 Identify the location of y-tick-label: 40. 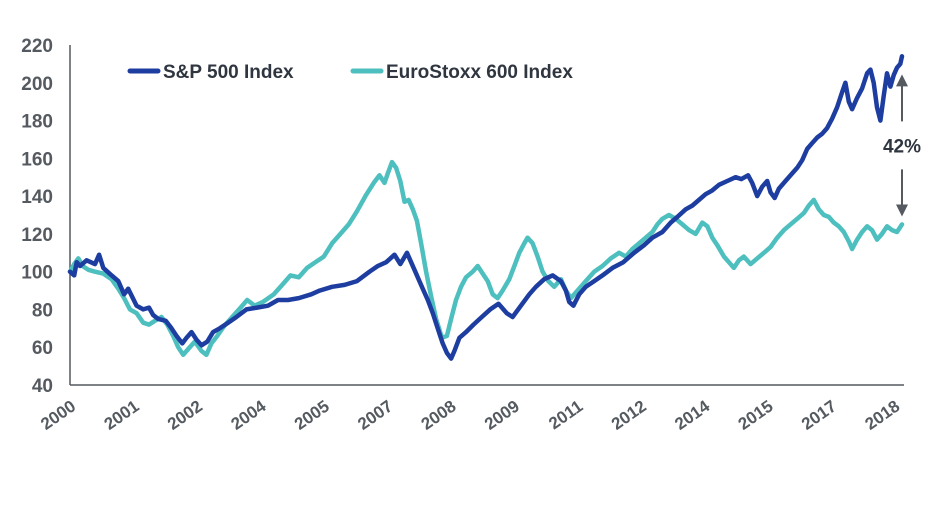
(42, 386).